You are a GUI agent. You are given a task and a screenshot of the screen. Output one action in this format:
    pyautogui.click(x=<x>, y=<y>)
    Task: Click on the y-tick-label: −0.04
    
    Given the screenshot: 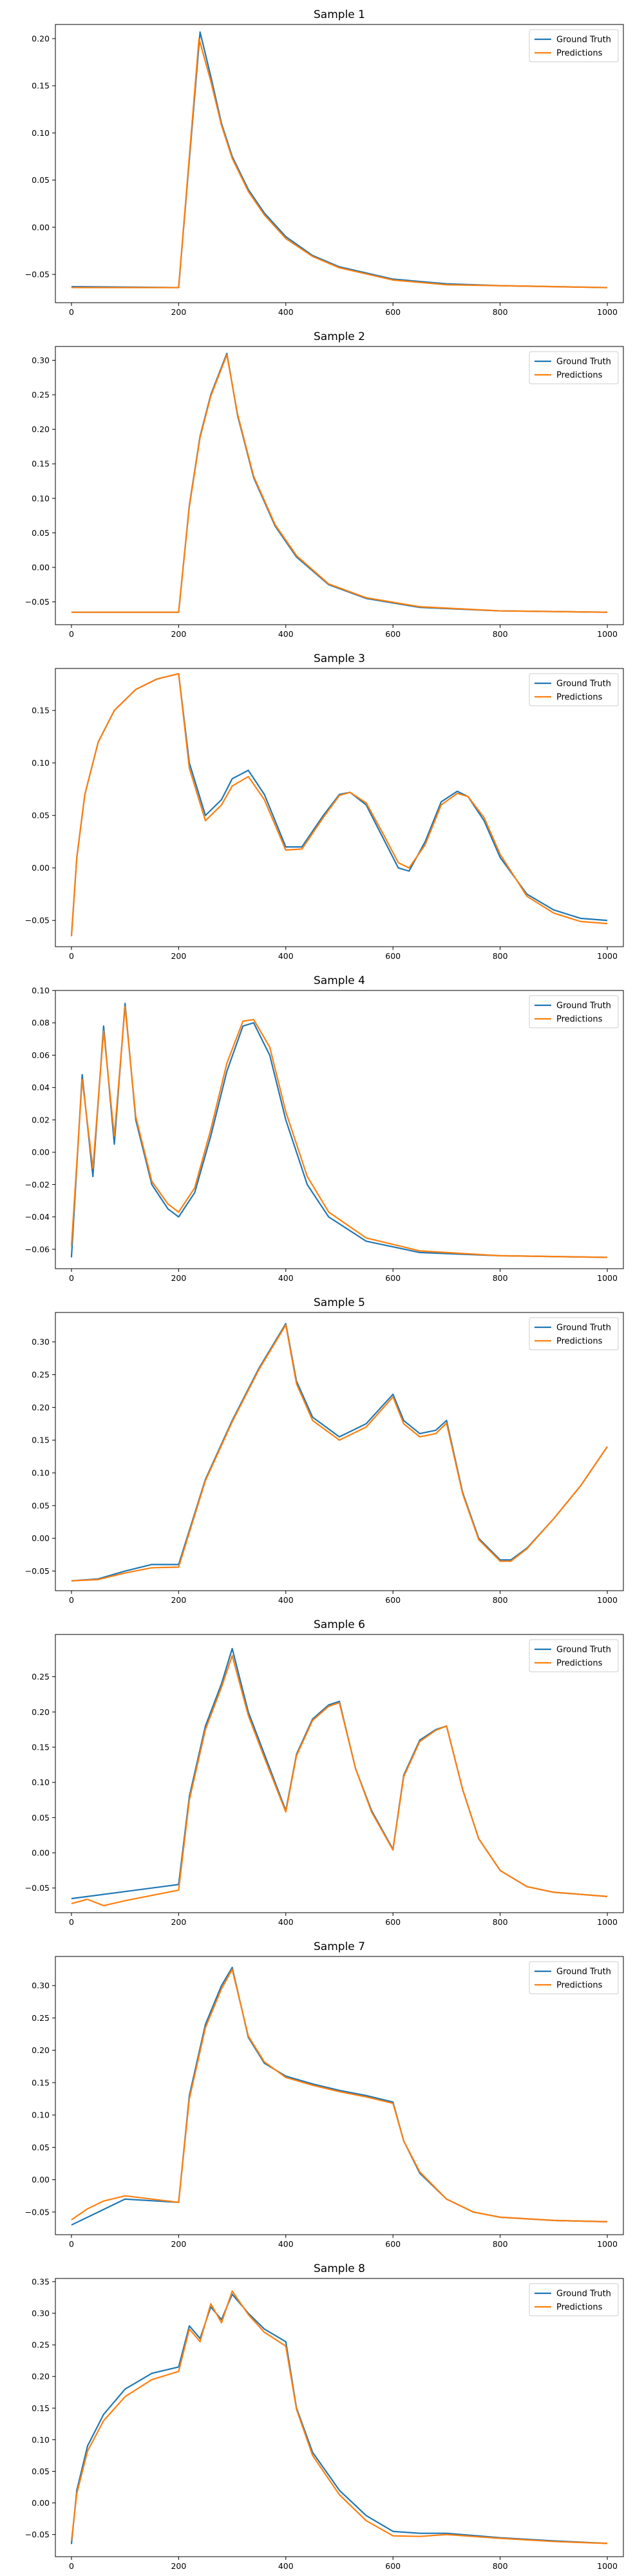 What is the action you would take?
    pyautogui.click(x=38, y=1217)
    